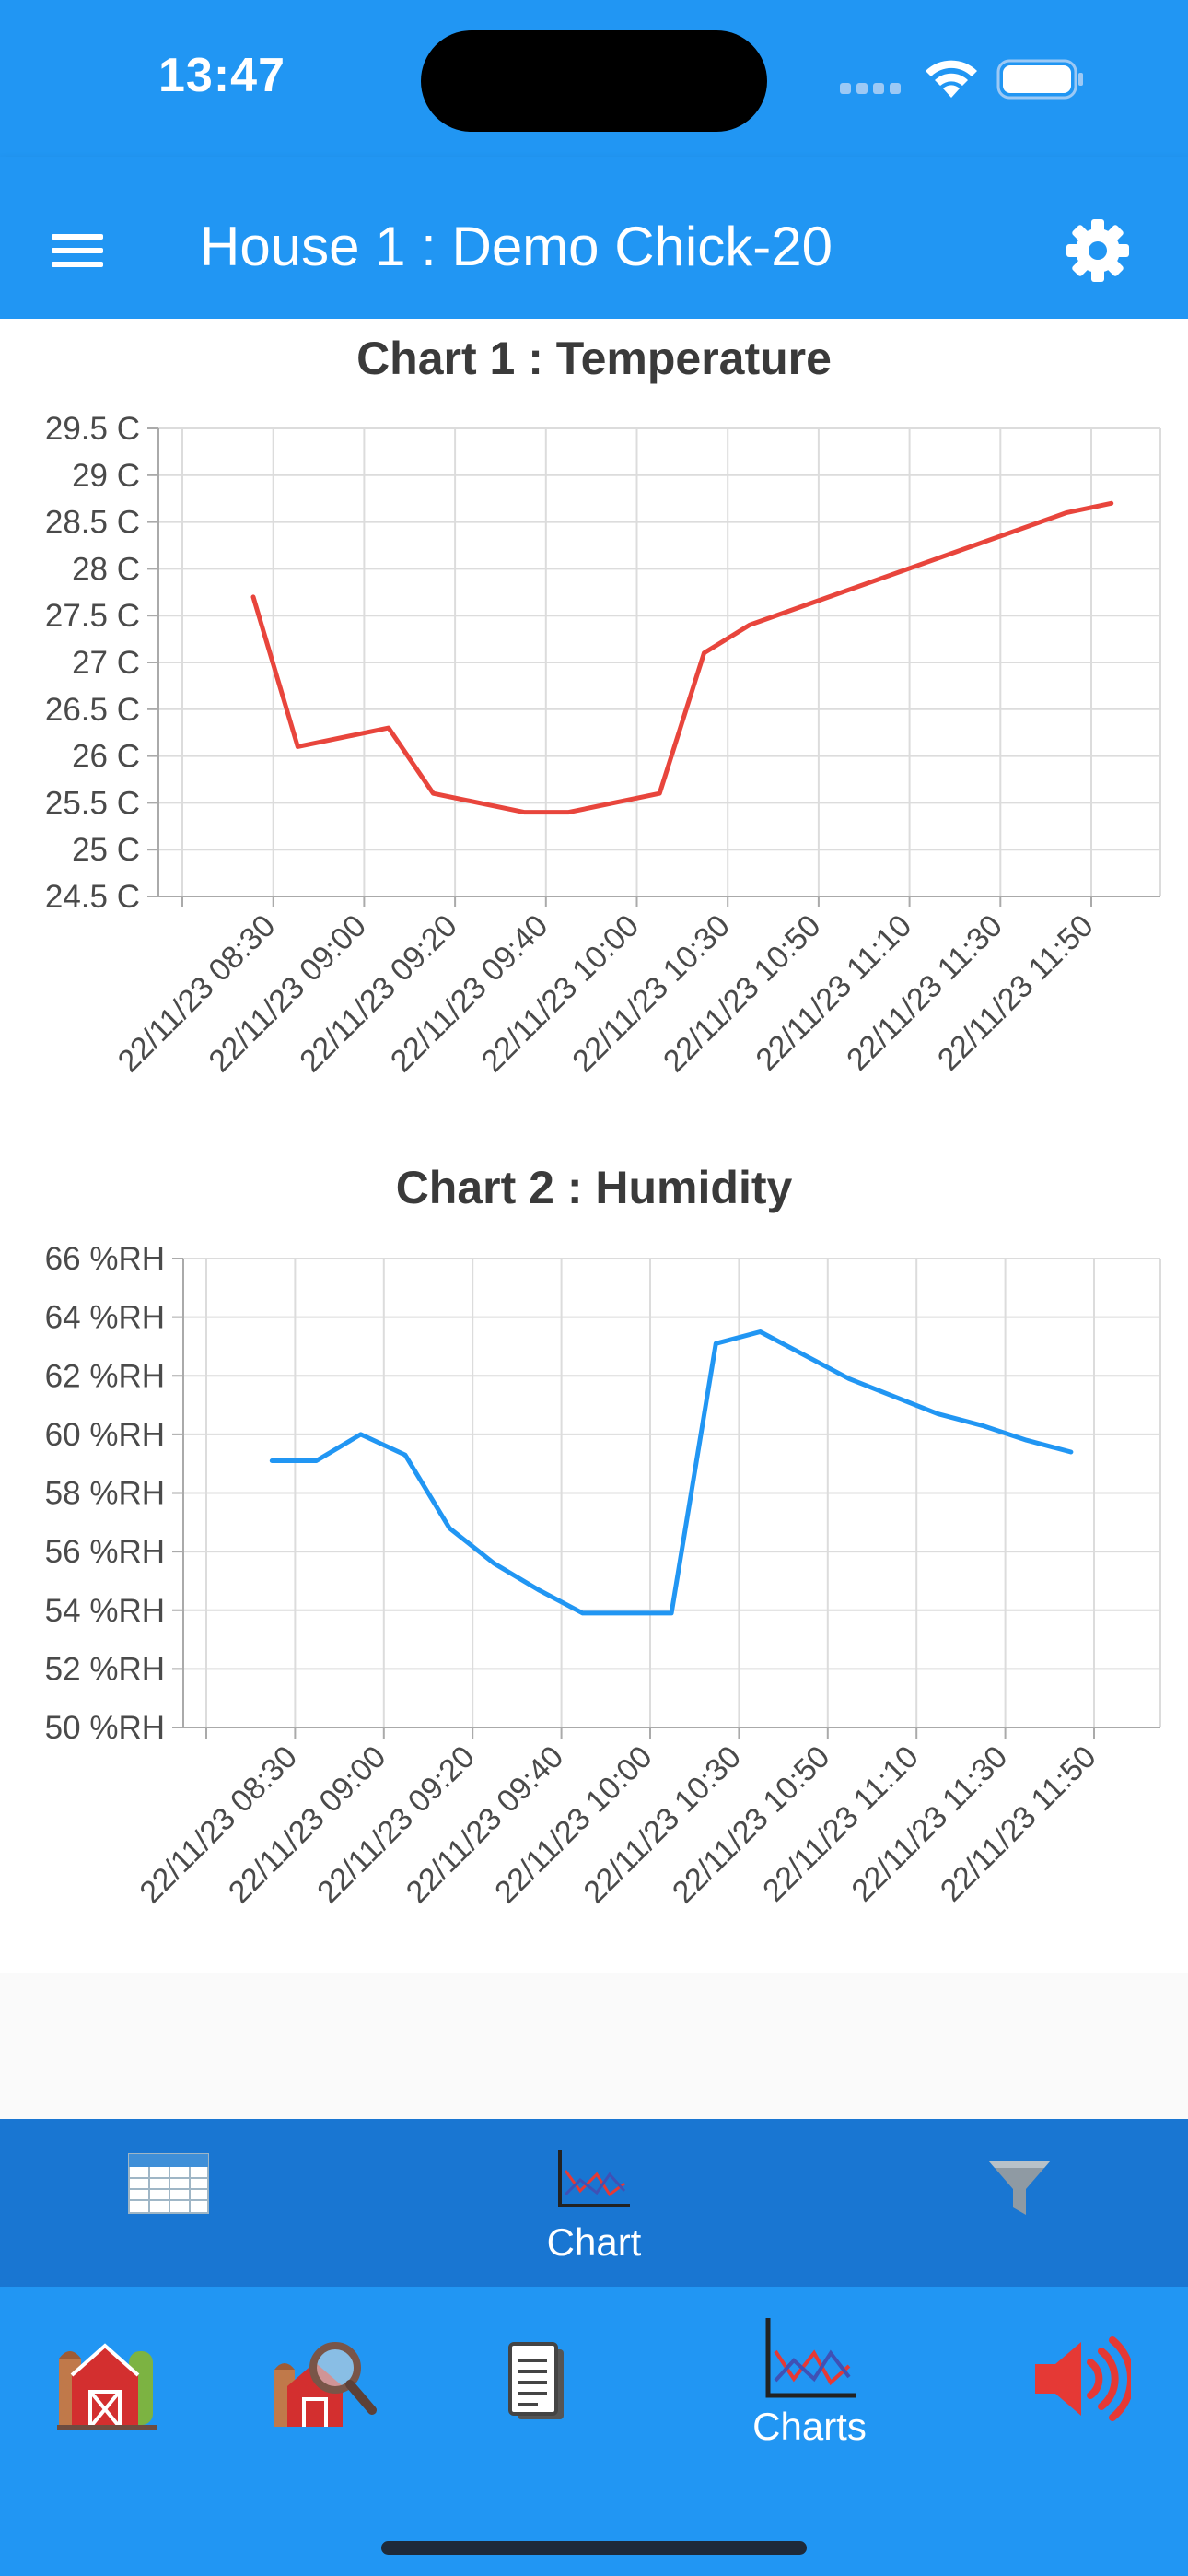 The image size is (1188, 2576). What do you see at coordinates (1039, 79) in the screenshot?
I see `battery-icon` at bounding box center [1039, 79].